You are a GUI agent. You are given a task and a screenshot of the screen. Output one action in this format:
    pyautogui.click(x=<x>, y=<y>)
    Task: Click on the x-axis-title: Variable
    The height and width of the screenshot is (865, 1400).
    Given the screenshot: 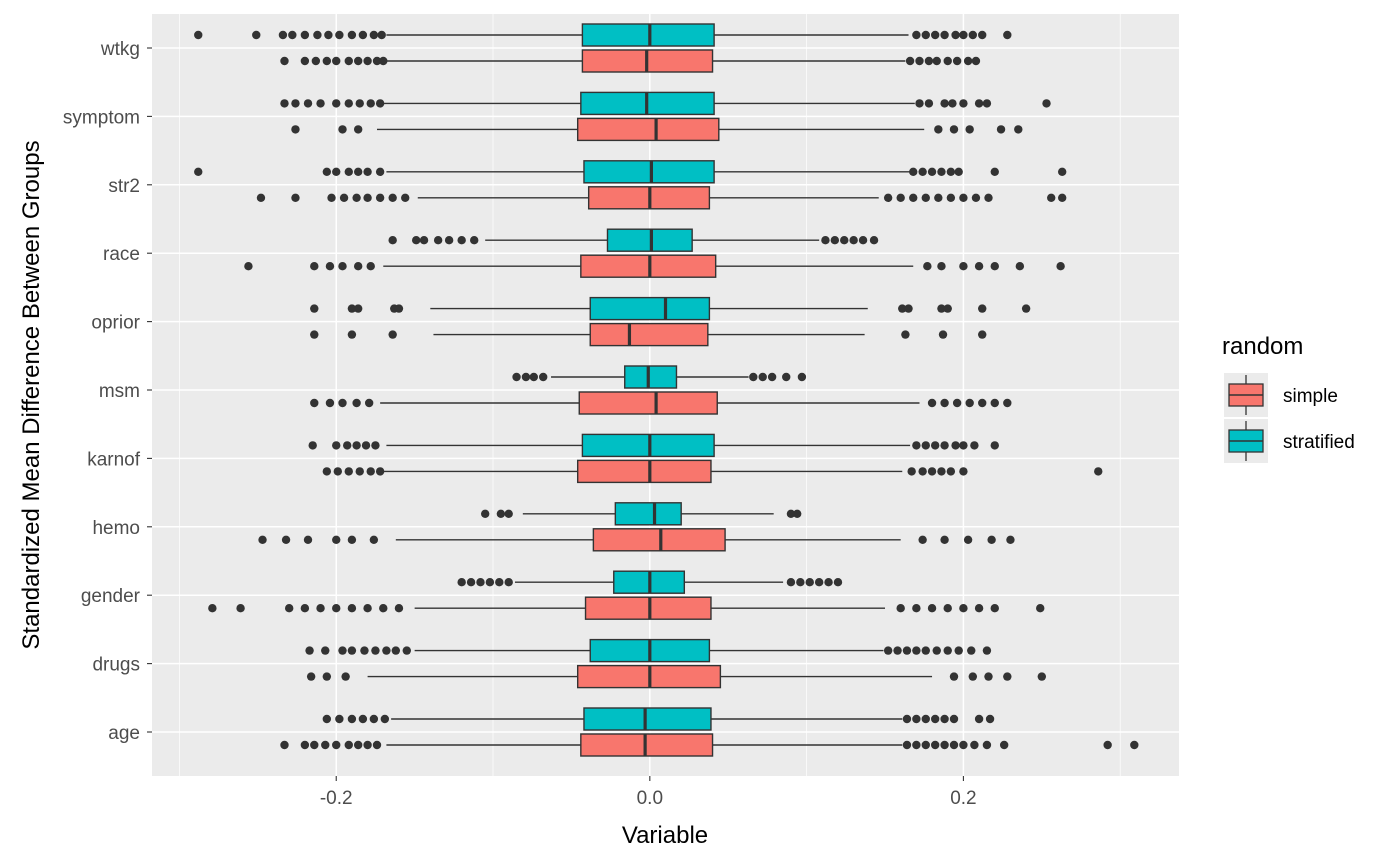 What is the action you would take?
    pyautogui.click(x=665, y=835)
    